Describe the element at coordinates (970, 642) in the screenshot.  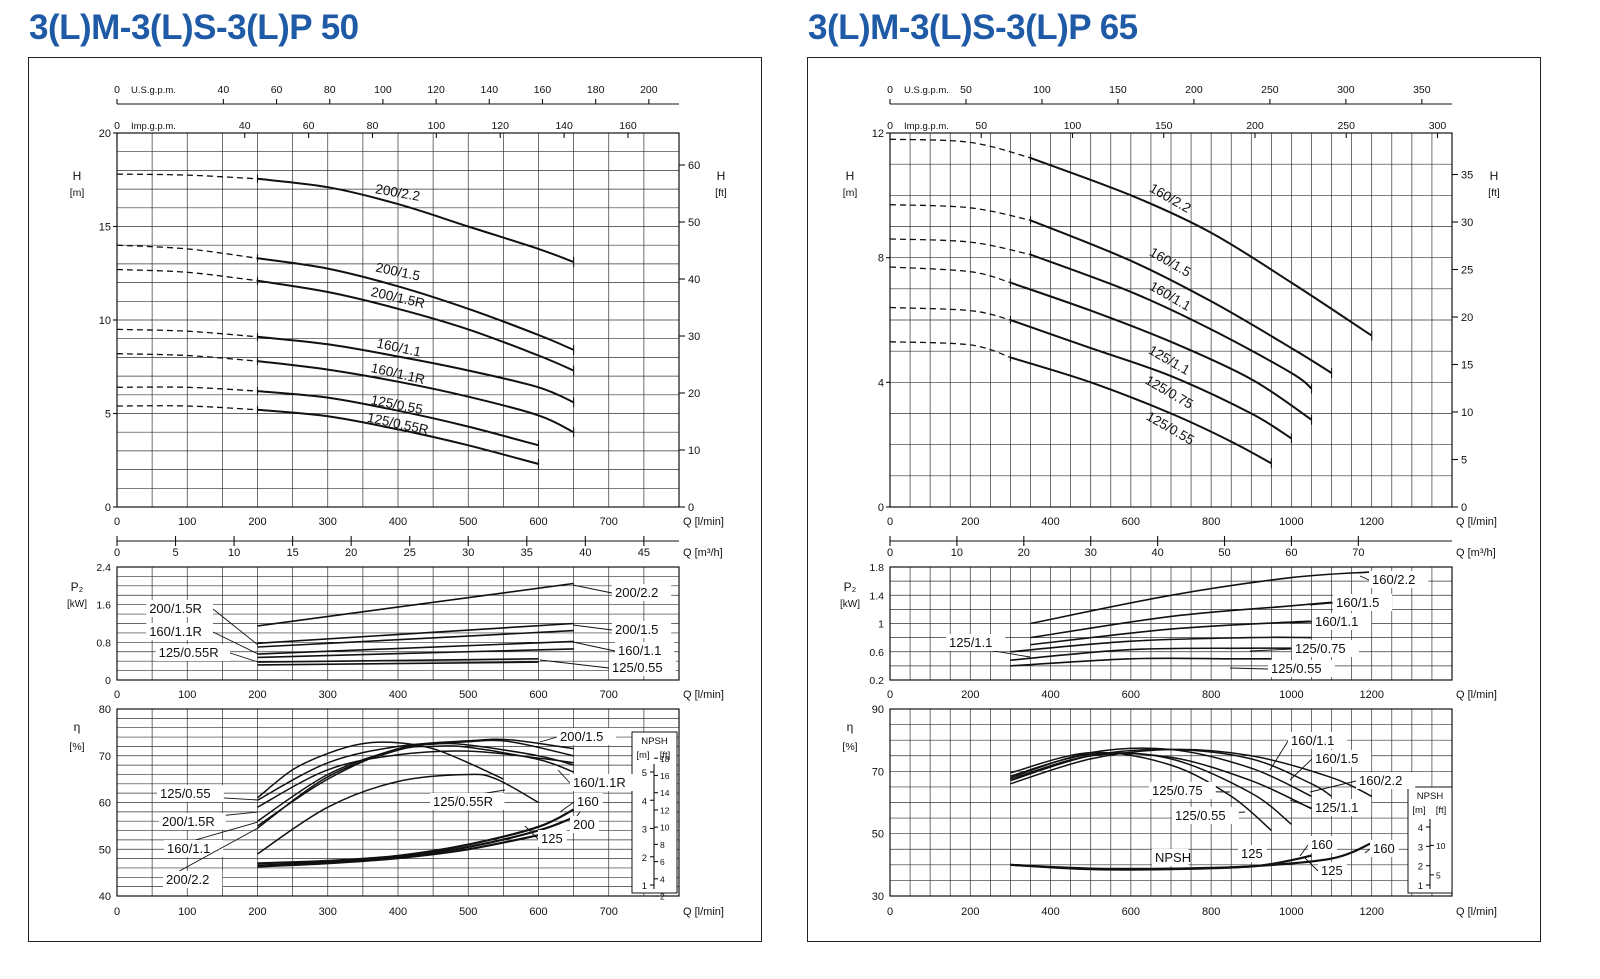
I see `power-label-125-1.1: 125/1.1` at that location.